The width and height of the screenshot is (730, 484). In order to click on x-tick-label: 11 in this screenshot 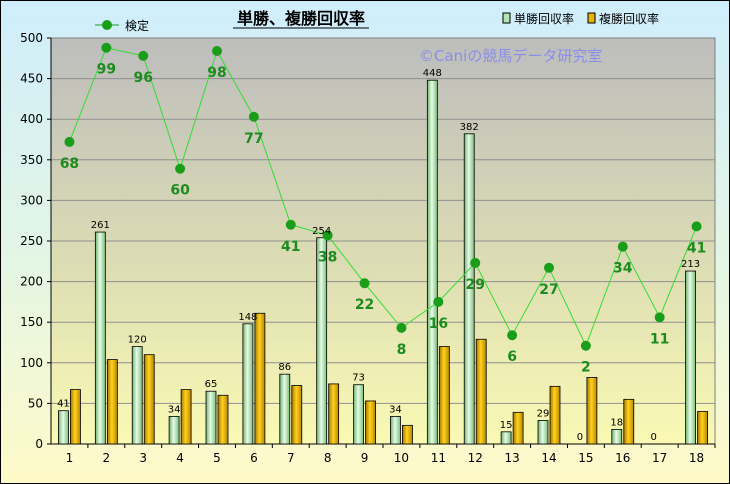, I will do `click(438, 458)`.